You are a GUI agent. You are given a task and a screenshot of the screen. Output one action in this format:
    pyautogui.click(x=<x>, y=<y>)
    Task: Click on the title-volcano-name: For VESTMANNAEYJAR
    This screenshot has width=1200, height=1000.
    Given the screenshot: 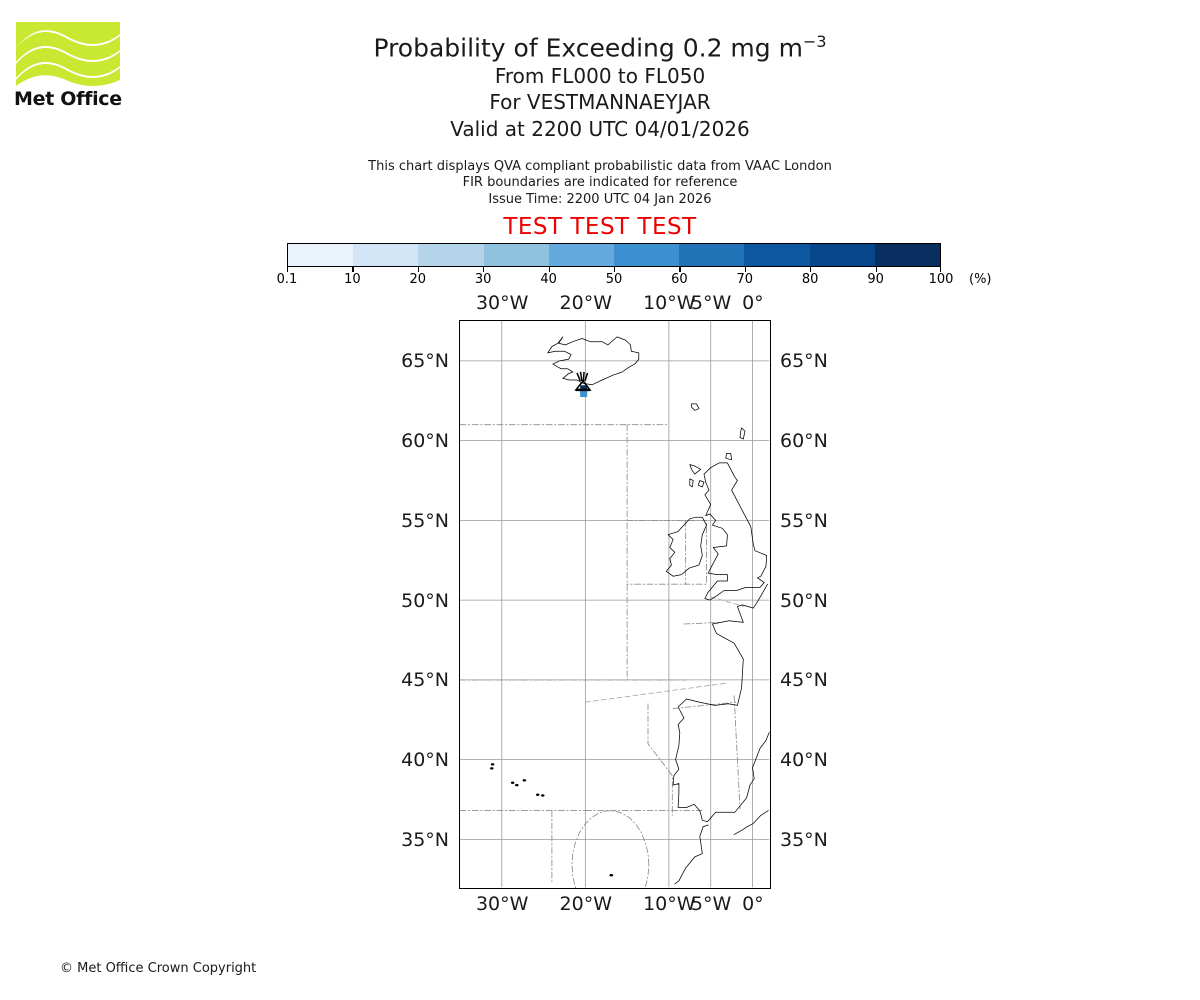 What is the action you would take?
    pyautogui.click(x=600, y=102)
    